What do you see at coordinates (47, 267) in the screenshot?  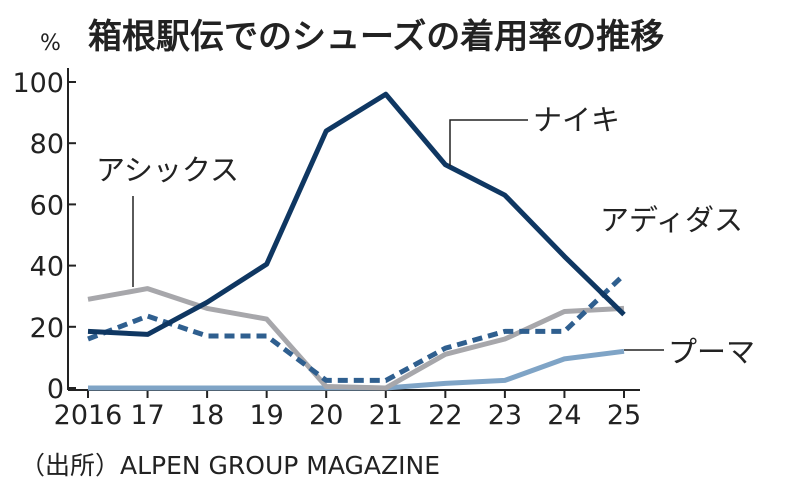 I see `y-tick-label: 40` at bounding box center [47, 267].